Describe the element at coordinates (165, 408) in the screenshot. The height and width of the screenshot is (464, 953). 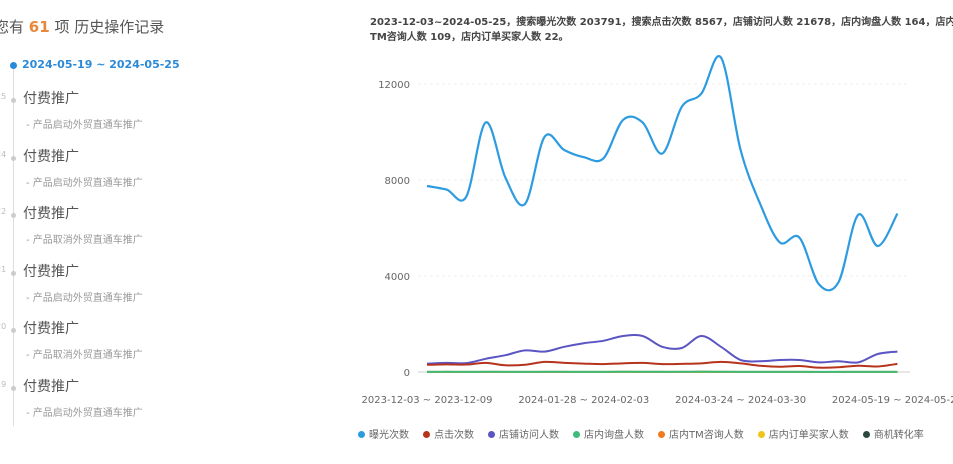
I see `history-item: 19 付费推广 - 产品启动外贸直通车推广` at that location.